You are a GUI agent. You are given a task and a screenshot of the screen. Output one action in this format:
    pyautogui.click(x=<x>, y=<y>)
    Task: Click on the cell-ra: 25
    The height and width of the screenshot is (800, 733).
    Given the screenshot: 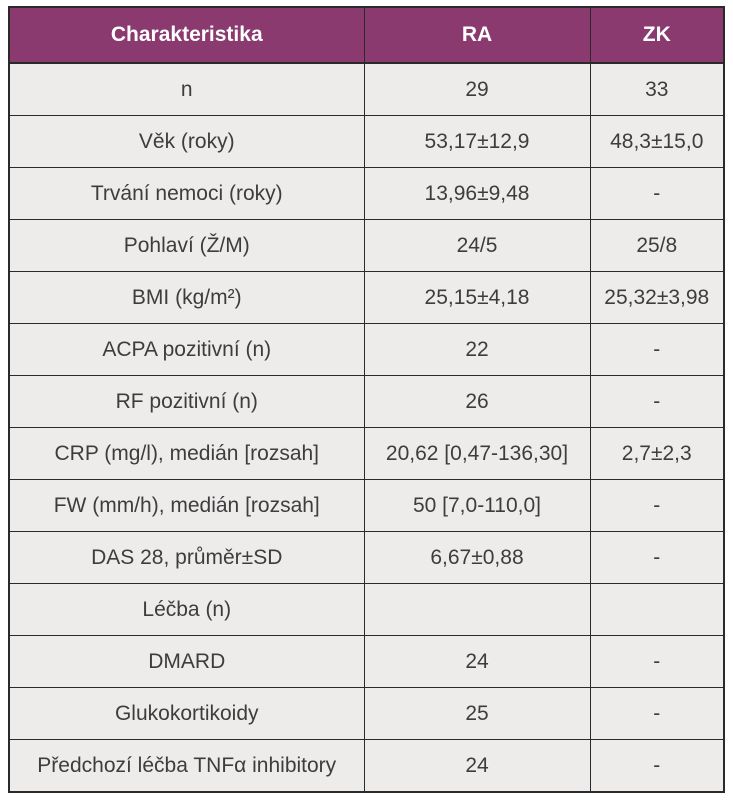 What is the action you would take?
    pyautogui.click(x=477, y=713)
    